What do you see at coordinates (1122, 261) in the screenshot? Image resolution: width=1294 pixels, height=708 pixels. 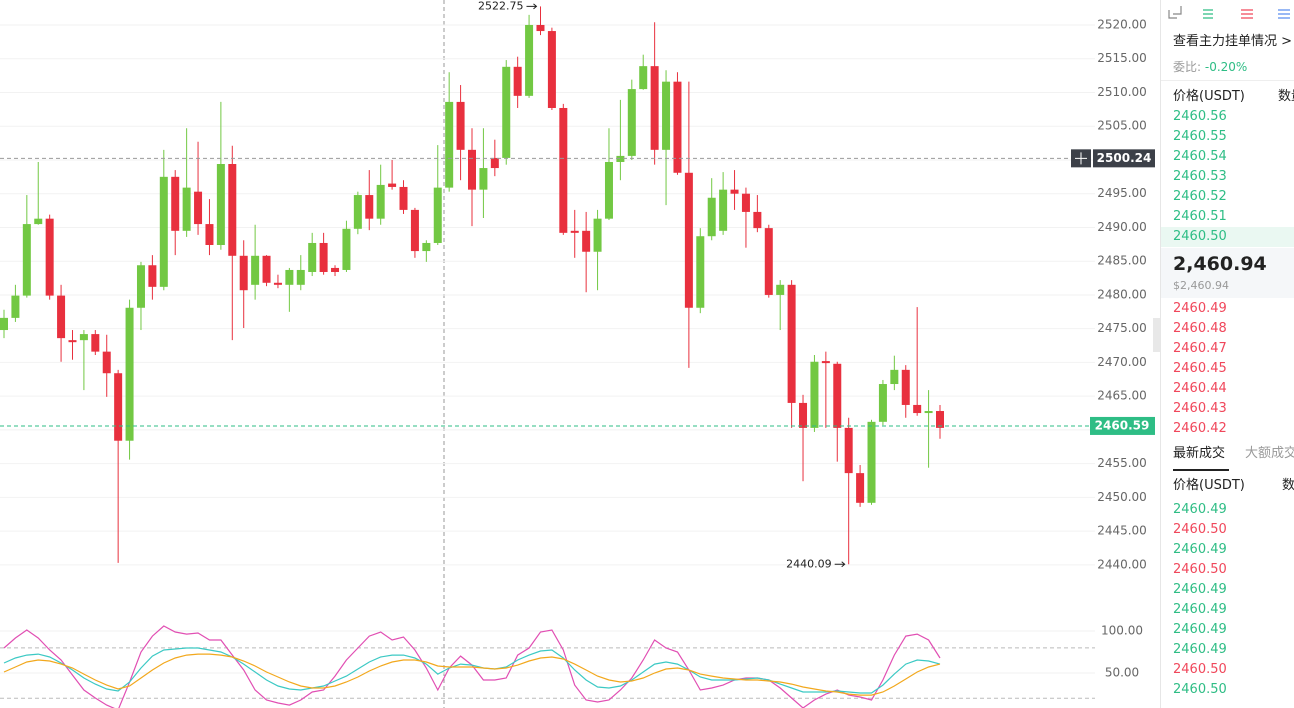 I see `y-tick-label: 2485.00` at bounding box center [1122, 261].